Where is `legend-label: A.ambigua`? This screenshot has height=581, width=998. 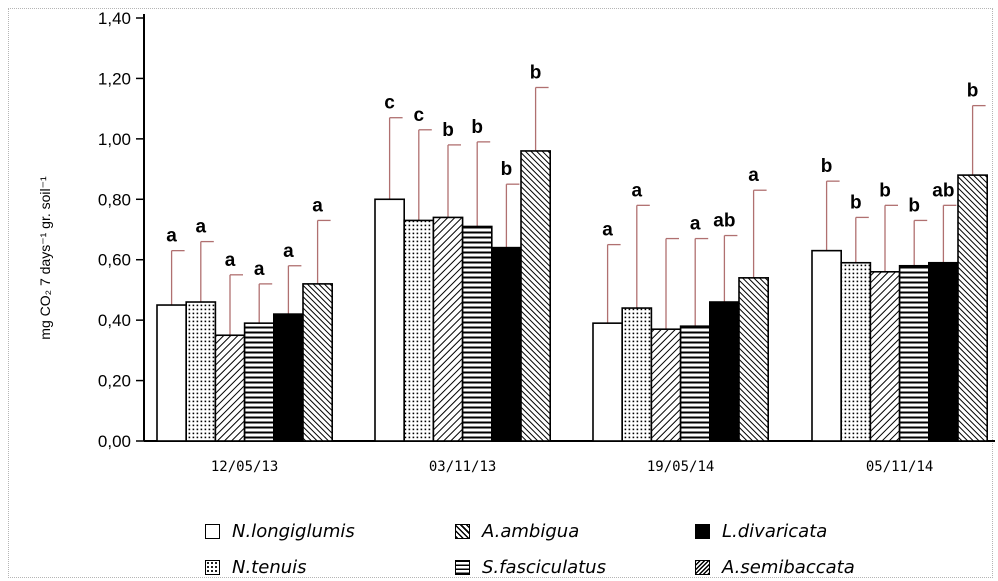
legend-label: A.ambigua is located at coordinates (531, 531).